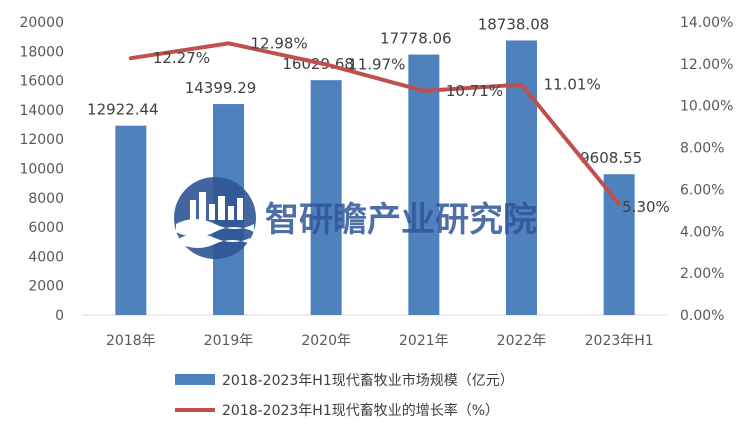 This screenshot has width=752, height=443. I want to click on right-axis-tick-label: 4.00%, so click(702, 232).